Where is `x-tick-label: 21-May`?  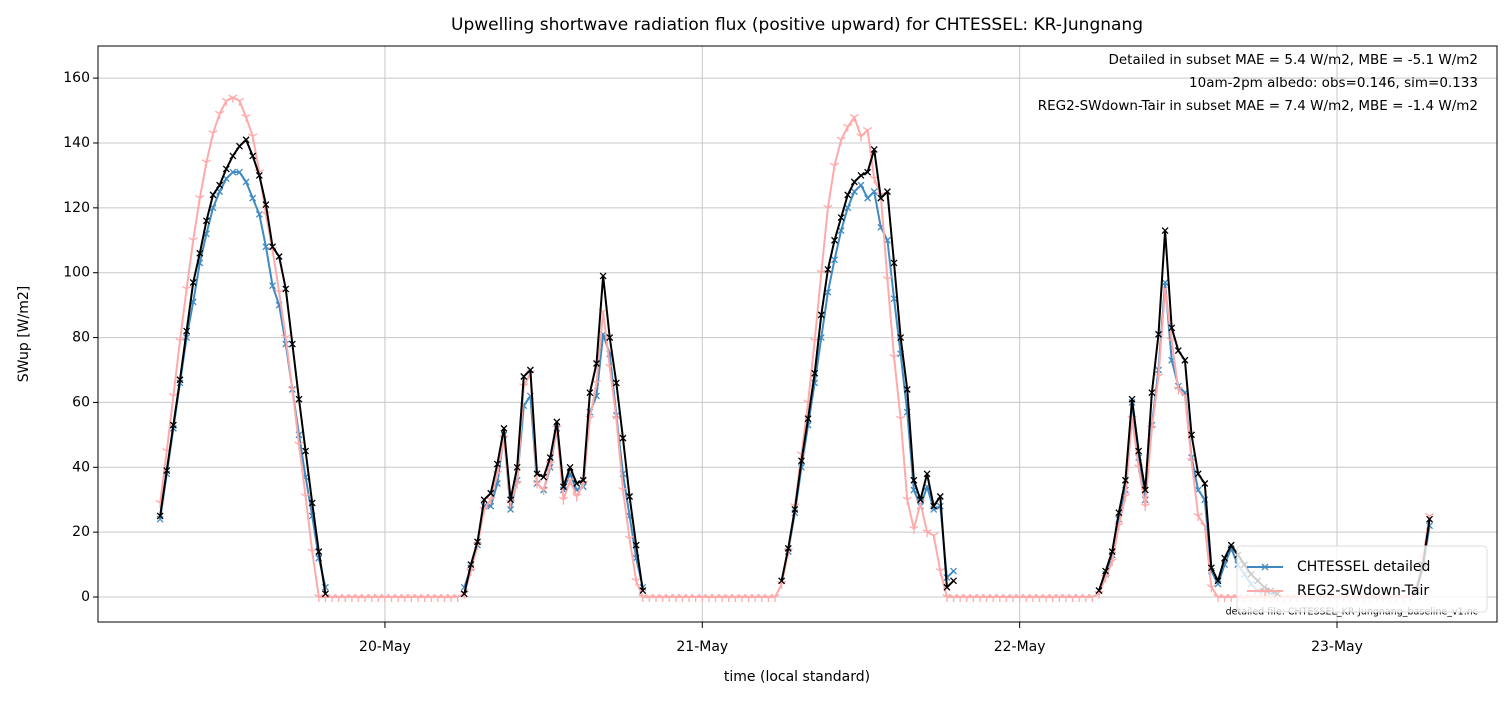
x-tick-label: 21-May is located at coordinates (702, 647).